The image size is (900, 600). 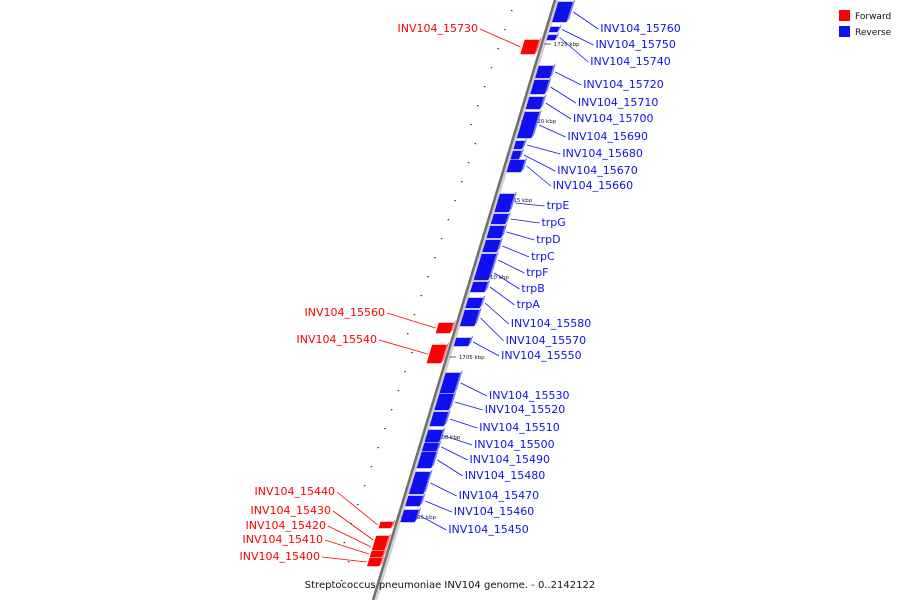 What do you see at coordinates (618, 102) in the screenshot?
I see `reverse-gene-label: INV104_15710` at bounding box center [618, 102].